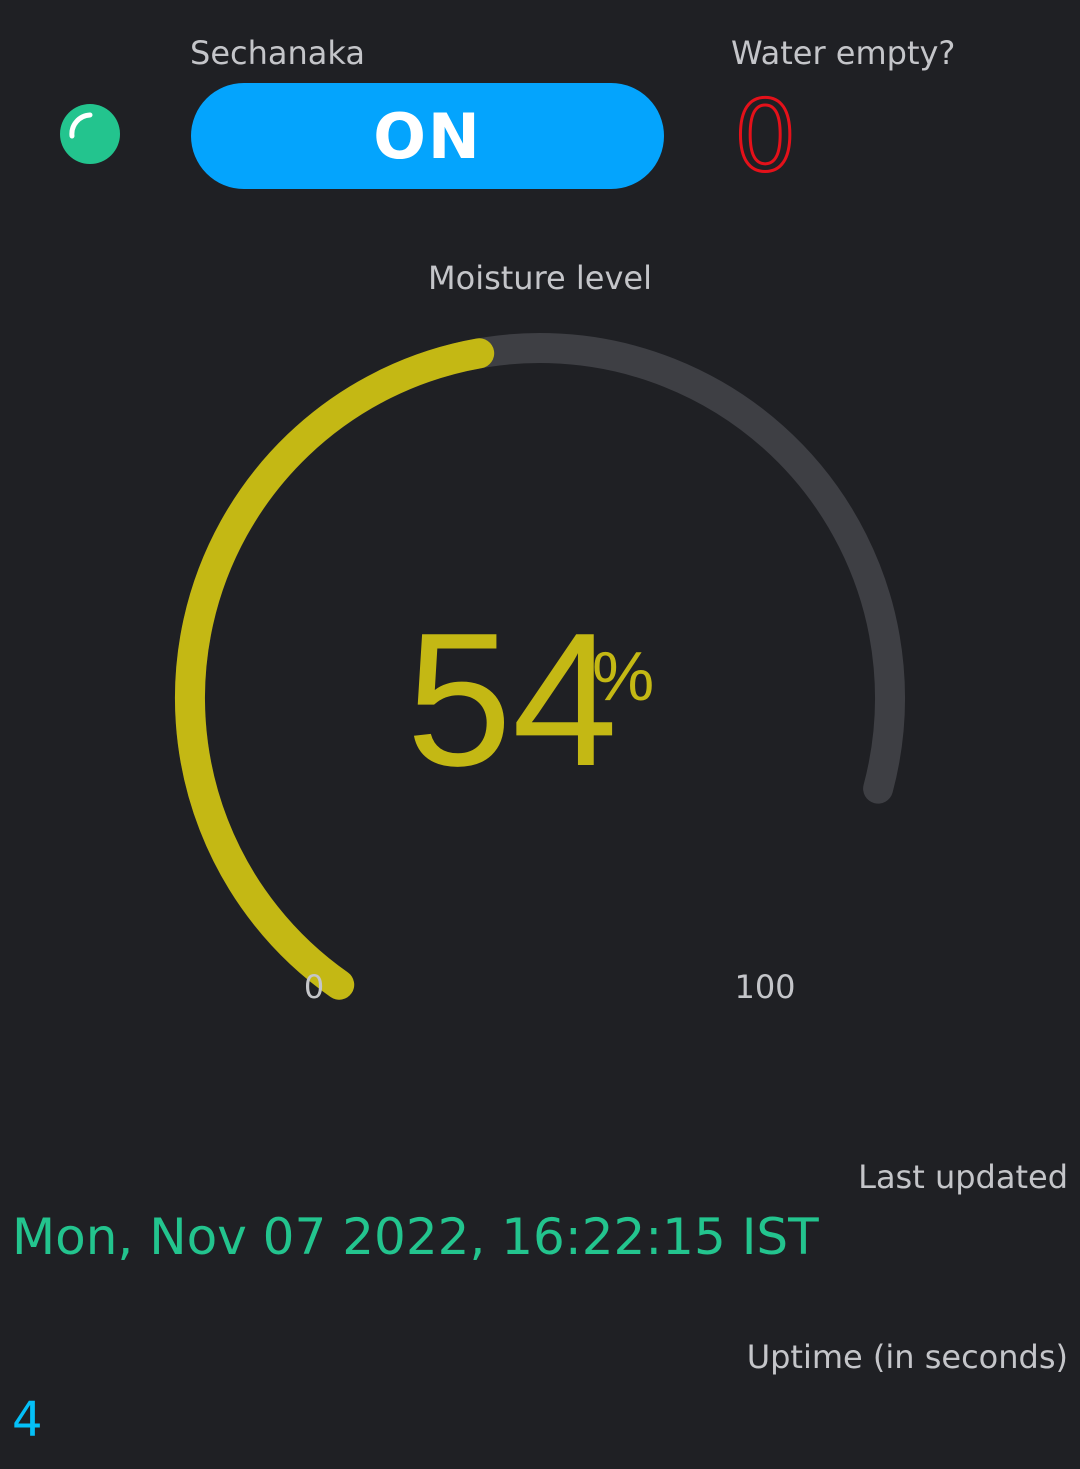 This screenshot has width=1080, height=1469. I want to click on gauge-min-label: 0, so click(314, 987).